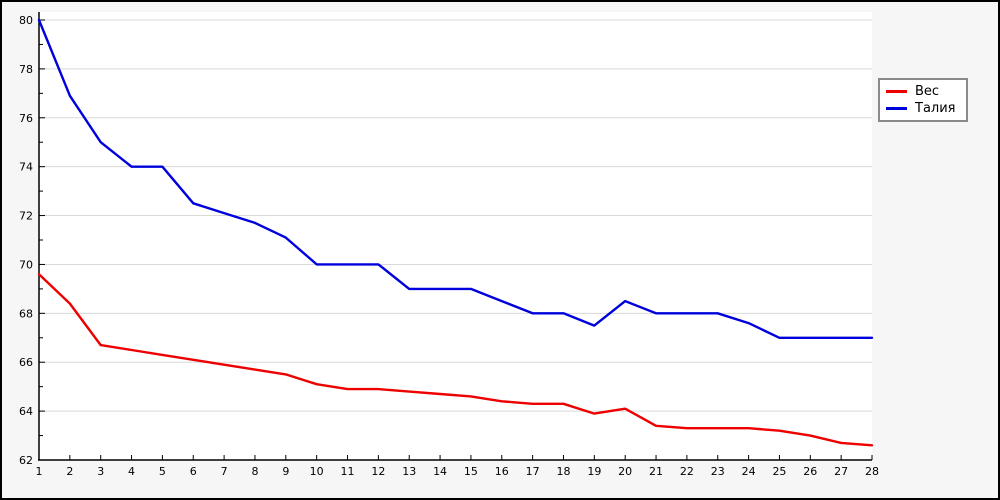 This screenshot has height=500, width=1000. I want to click on y-tick-label: 76, so click(26, 118).